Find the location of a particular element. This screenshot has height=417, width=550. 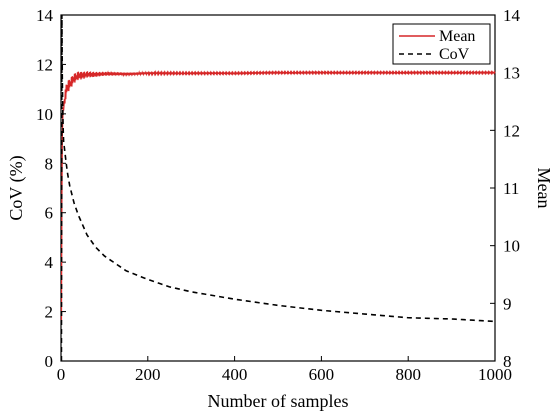

legend-mean-label: Mean is located at coordinates (457, 36).